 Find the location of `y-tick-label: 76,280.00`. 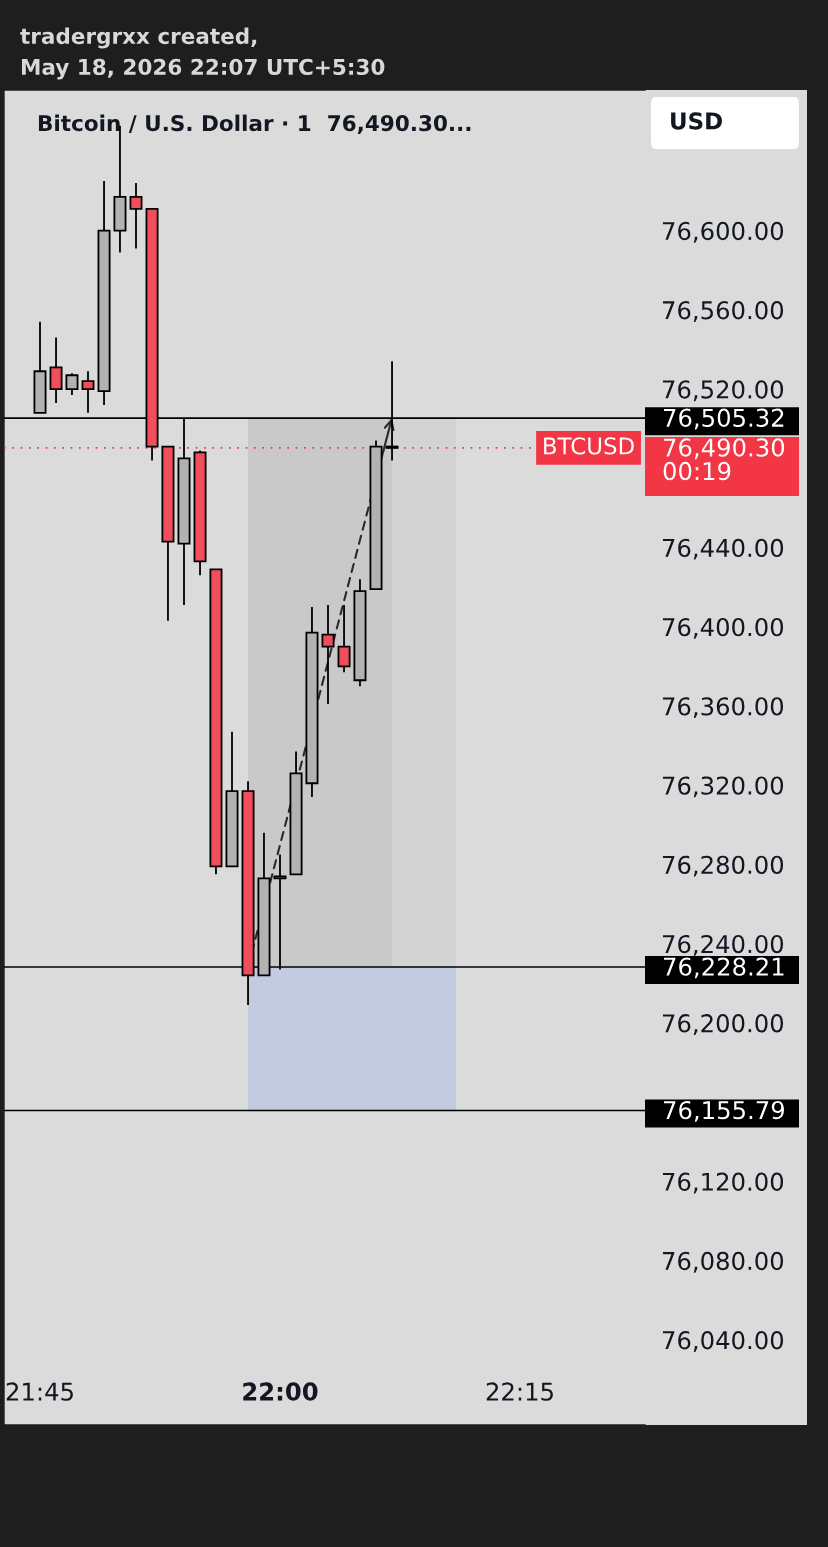

y-tick-label: 76,280.00 is located at coordinates (723, 866).